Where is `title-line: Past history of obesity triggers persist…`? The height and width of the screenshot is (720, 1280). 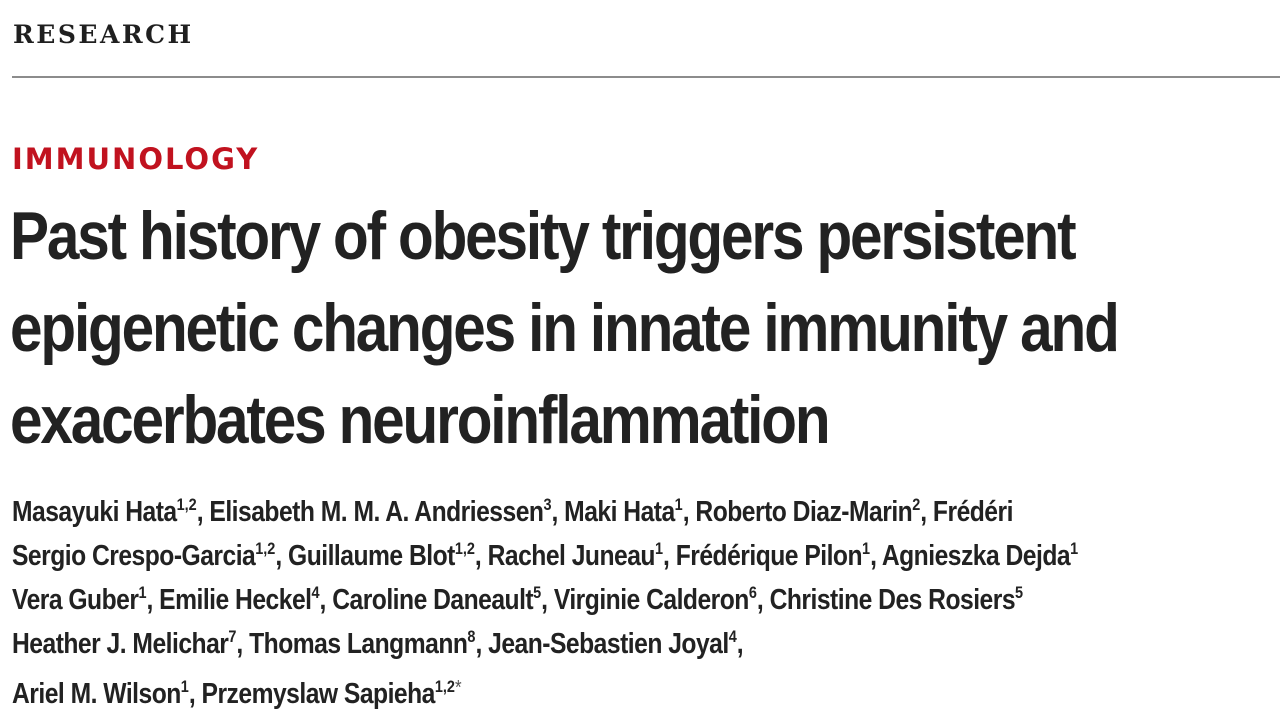
title-line: Past history of obesity triggers persist… is located at coordinates (543, 236).